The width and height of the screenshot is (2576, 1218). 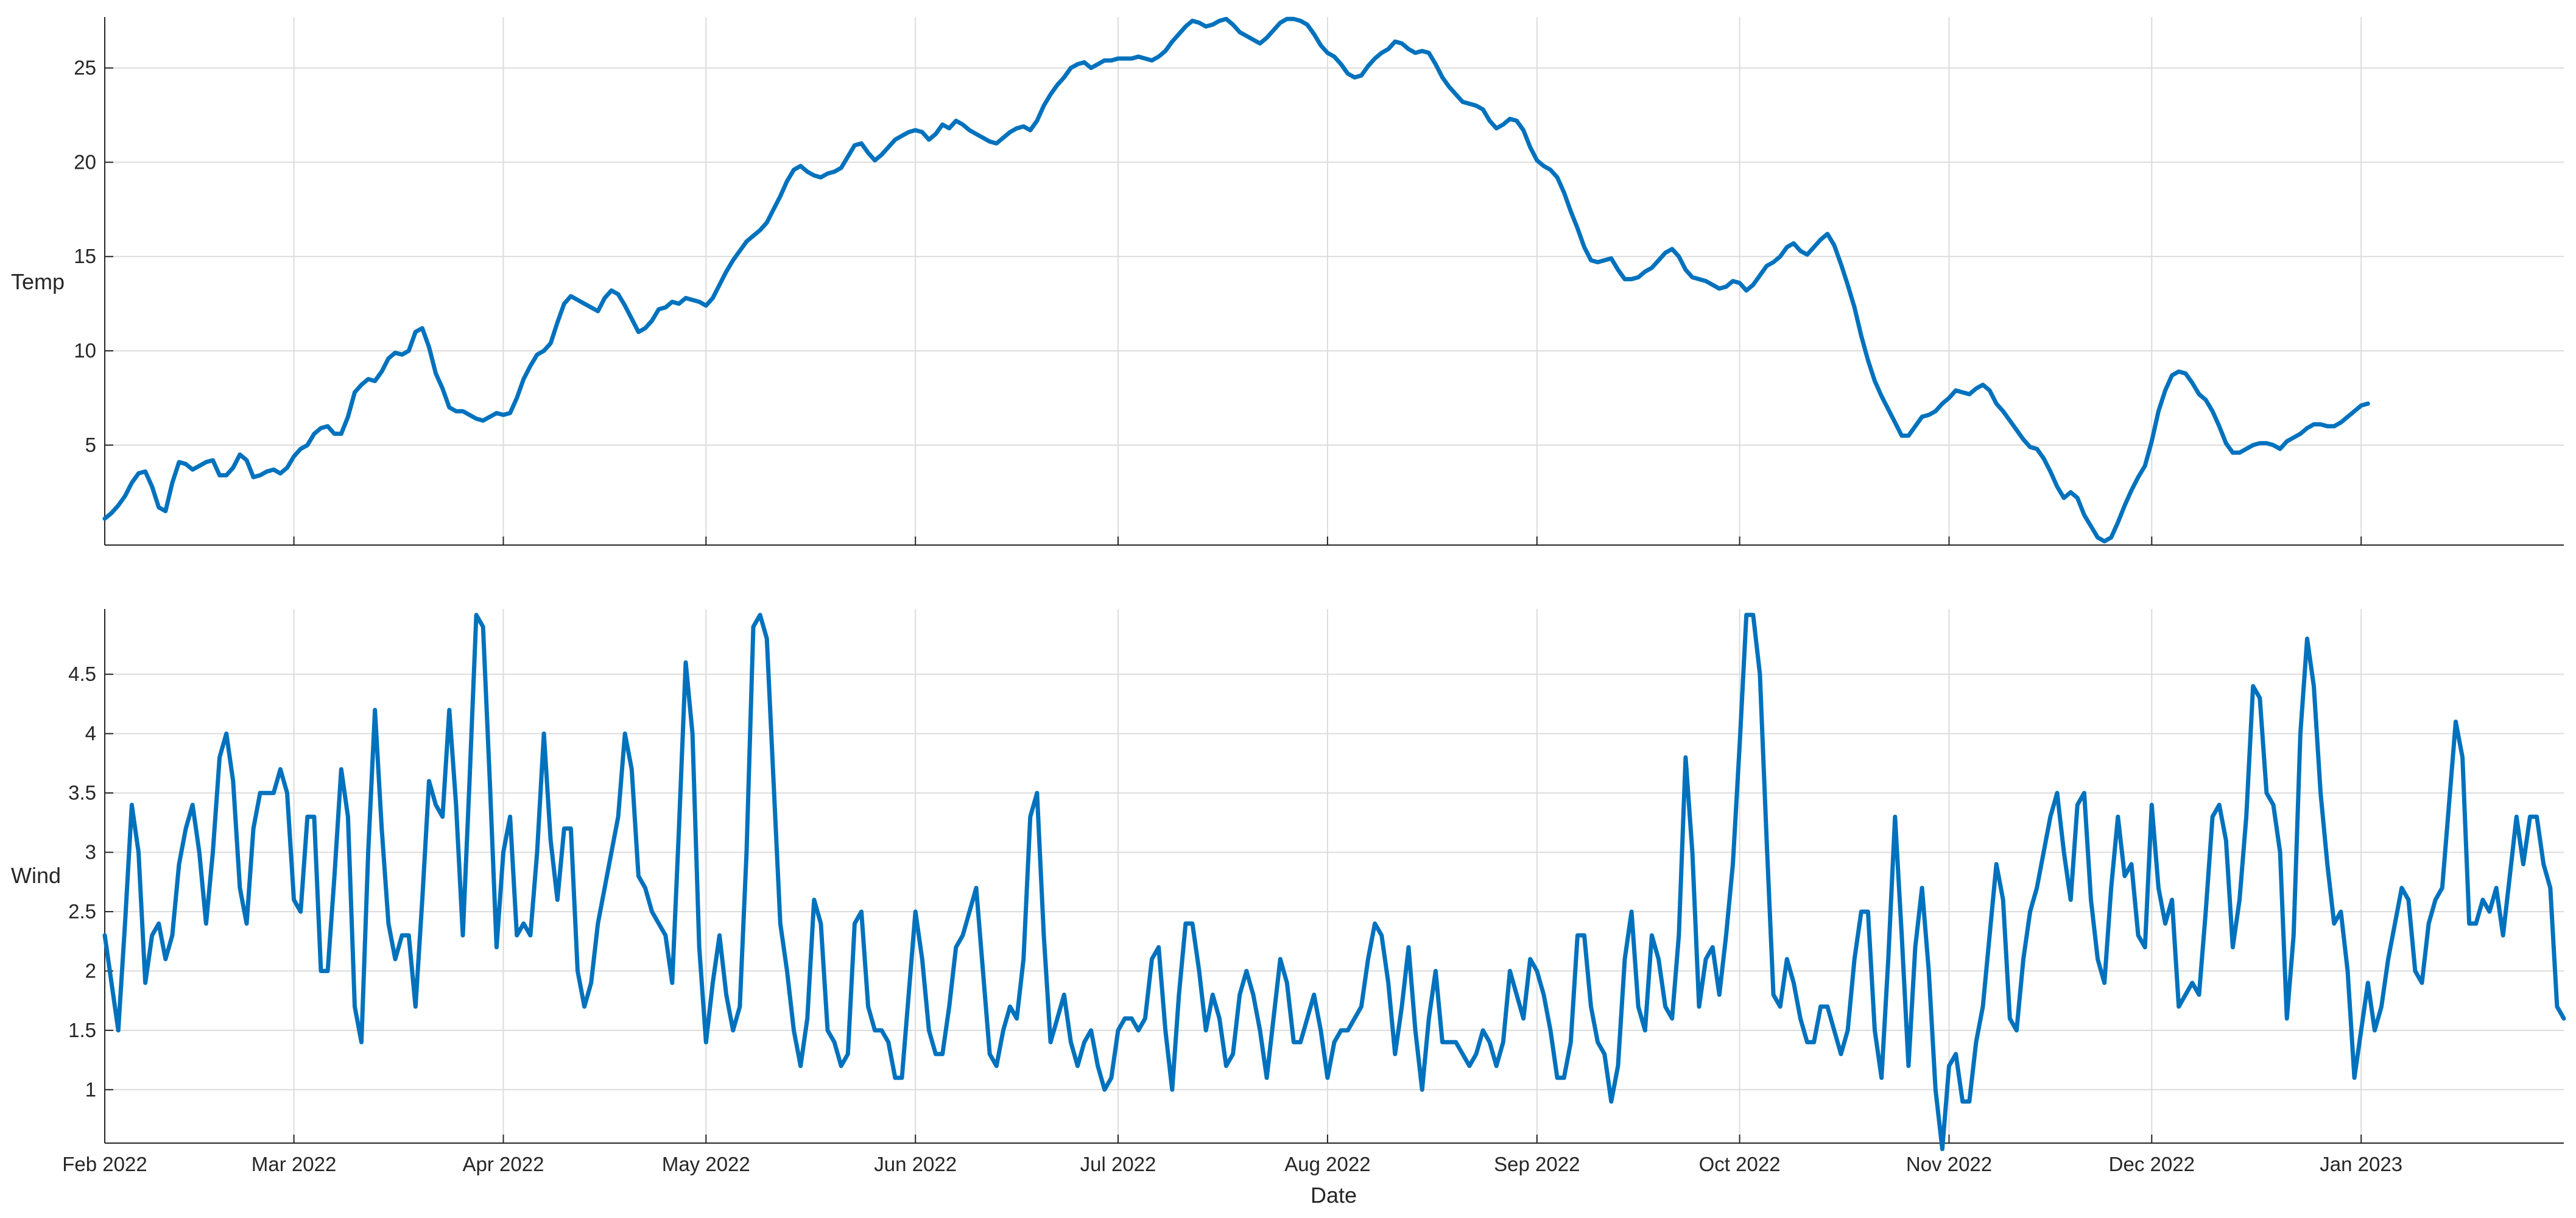 What do you see at coordinates (1740, 1164) in the screenshot?
I see `x-tick-label: Oct 2022` at bounding box center [1740, 1164].